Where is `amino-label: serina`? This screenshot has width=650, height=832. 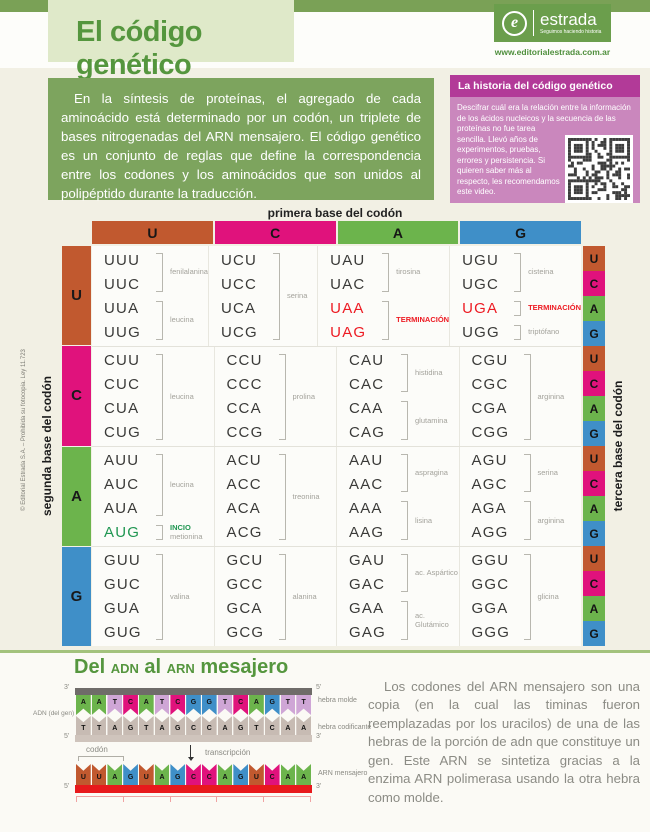
amino-label: serina is located at coordinates (547, 473).